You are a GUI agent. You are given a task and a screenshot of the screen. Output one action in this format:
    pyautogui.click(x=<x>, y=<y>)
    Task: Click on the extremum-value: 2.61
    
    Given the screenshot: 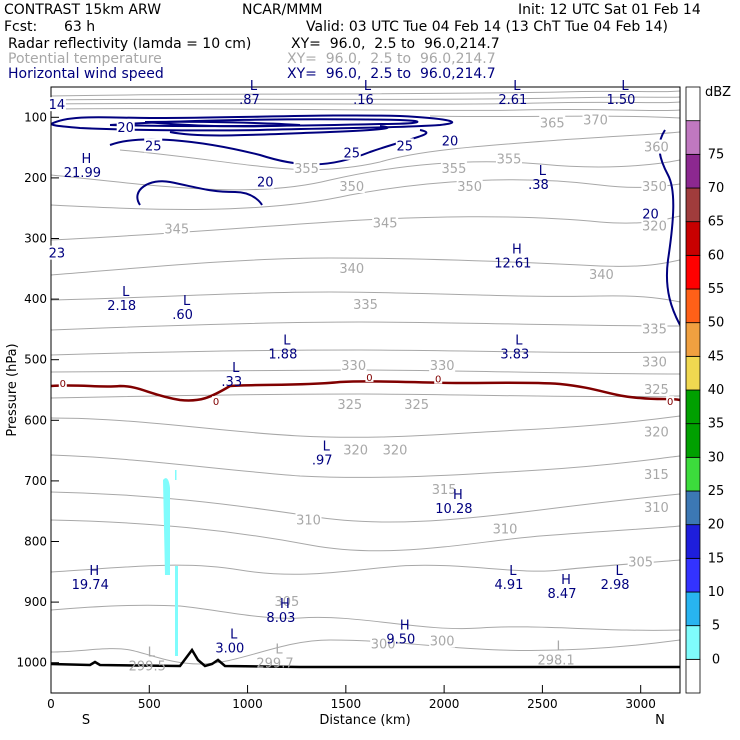 What is the action you would take?
    pyautogui.click(x=512, y=100)
    